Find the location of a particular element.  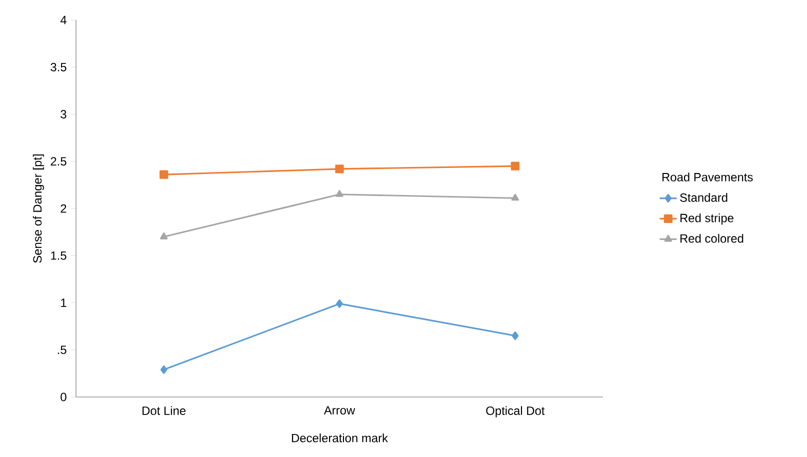

x-tick-label: Optical Dot is located at coordinates (515, 412).